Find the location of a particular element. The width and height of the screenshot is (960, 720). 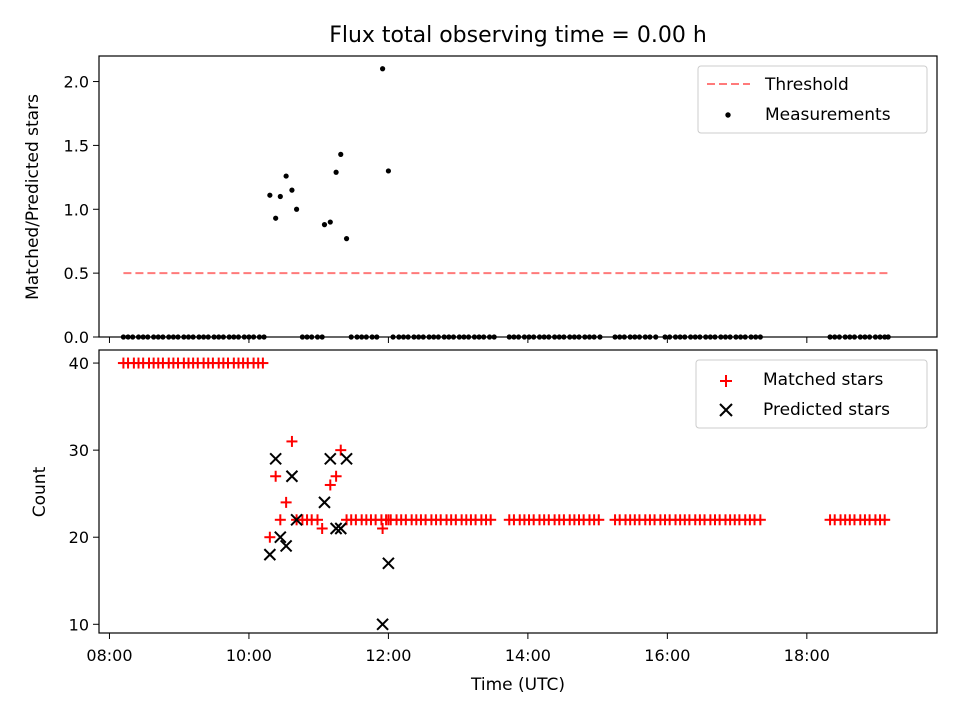

x-axis-label: Time (UTC) is located at coordinates (517, 685).